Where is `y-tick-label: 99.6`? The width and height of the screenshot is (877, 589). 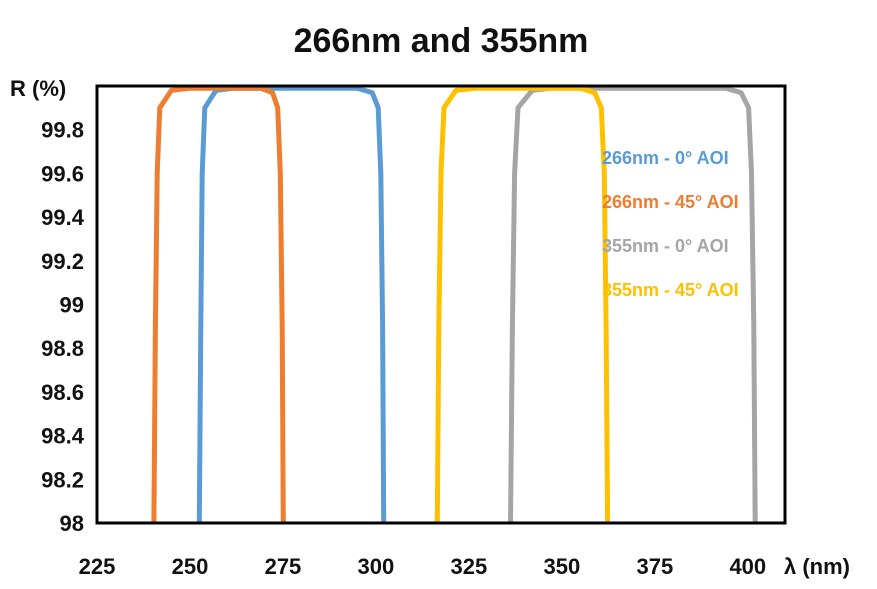 y-tick-label: 99.6 is located at coordinates (62, 173).